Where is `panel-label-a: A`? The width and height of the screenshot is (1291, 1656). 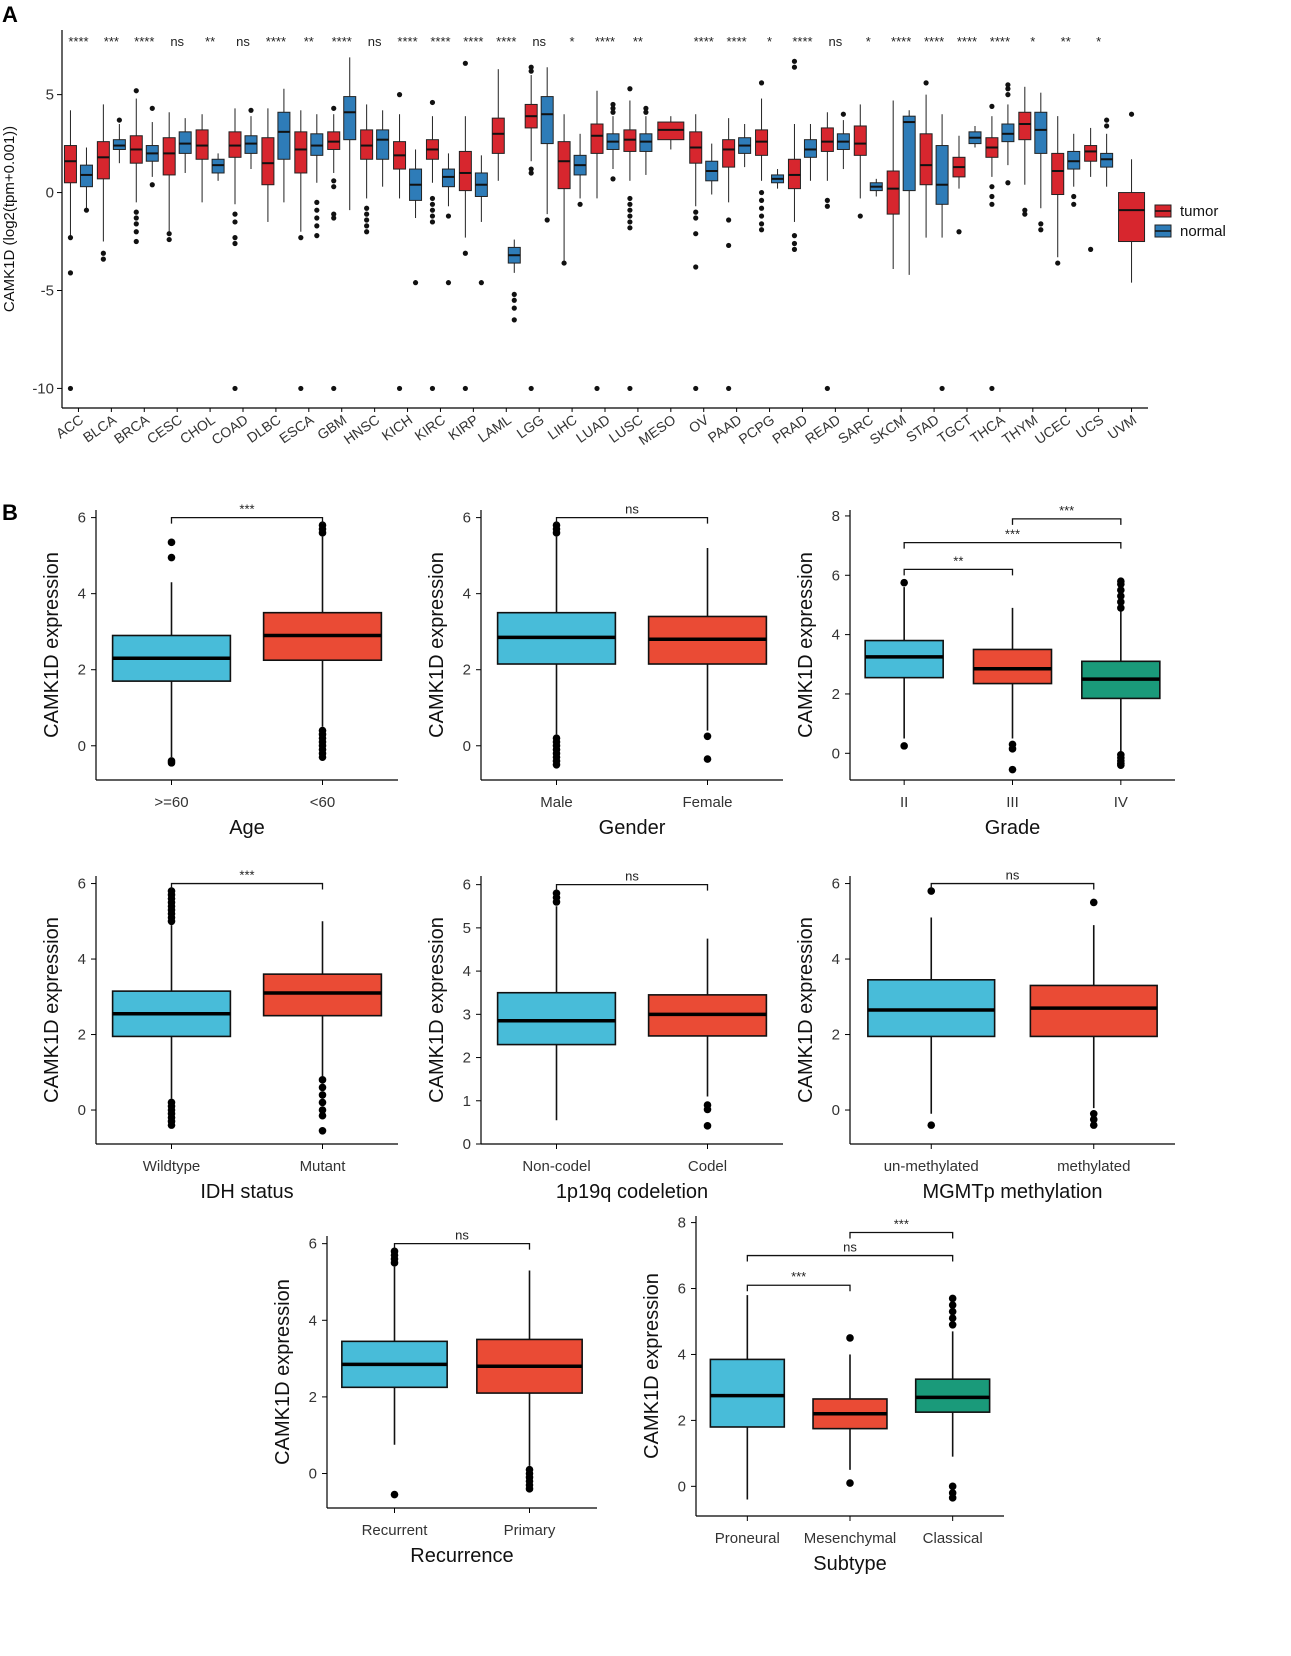 panel-label-a: A is located at coordinates (10, 14).